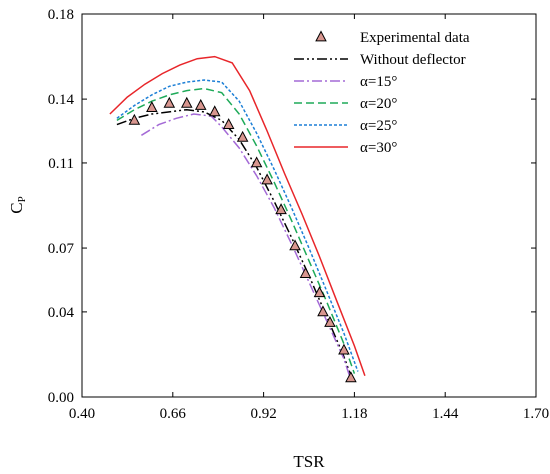  Describe the element at coordinates (61, 100) in the screenshot. I see `y-tick-label: 0.14` at that location.